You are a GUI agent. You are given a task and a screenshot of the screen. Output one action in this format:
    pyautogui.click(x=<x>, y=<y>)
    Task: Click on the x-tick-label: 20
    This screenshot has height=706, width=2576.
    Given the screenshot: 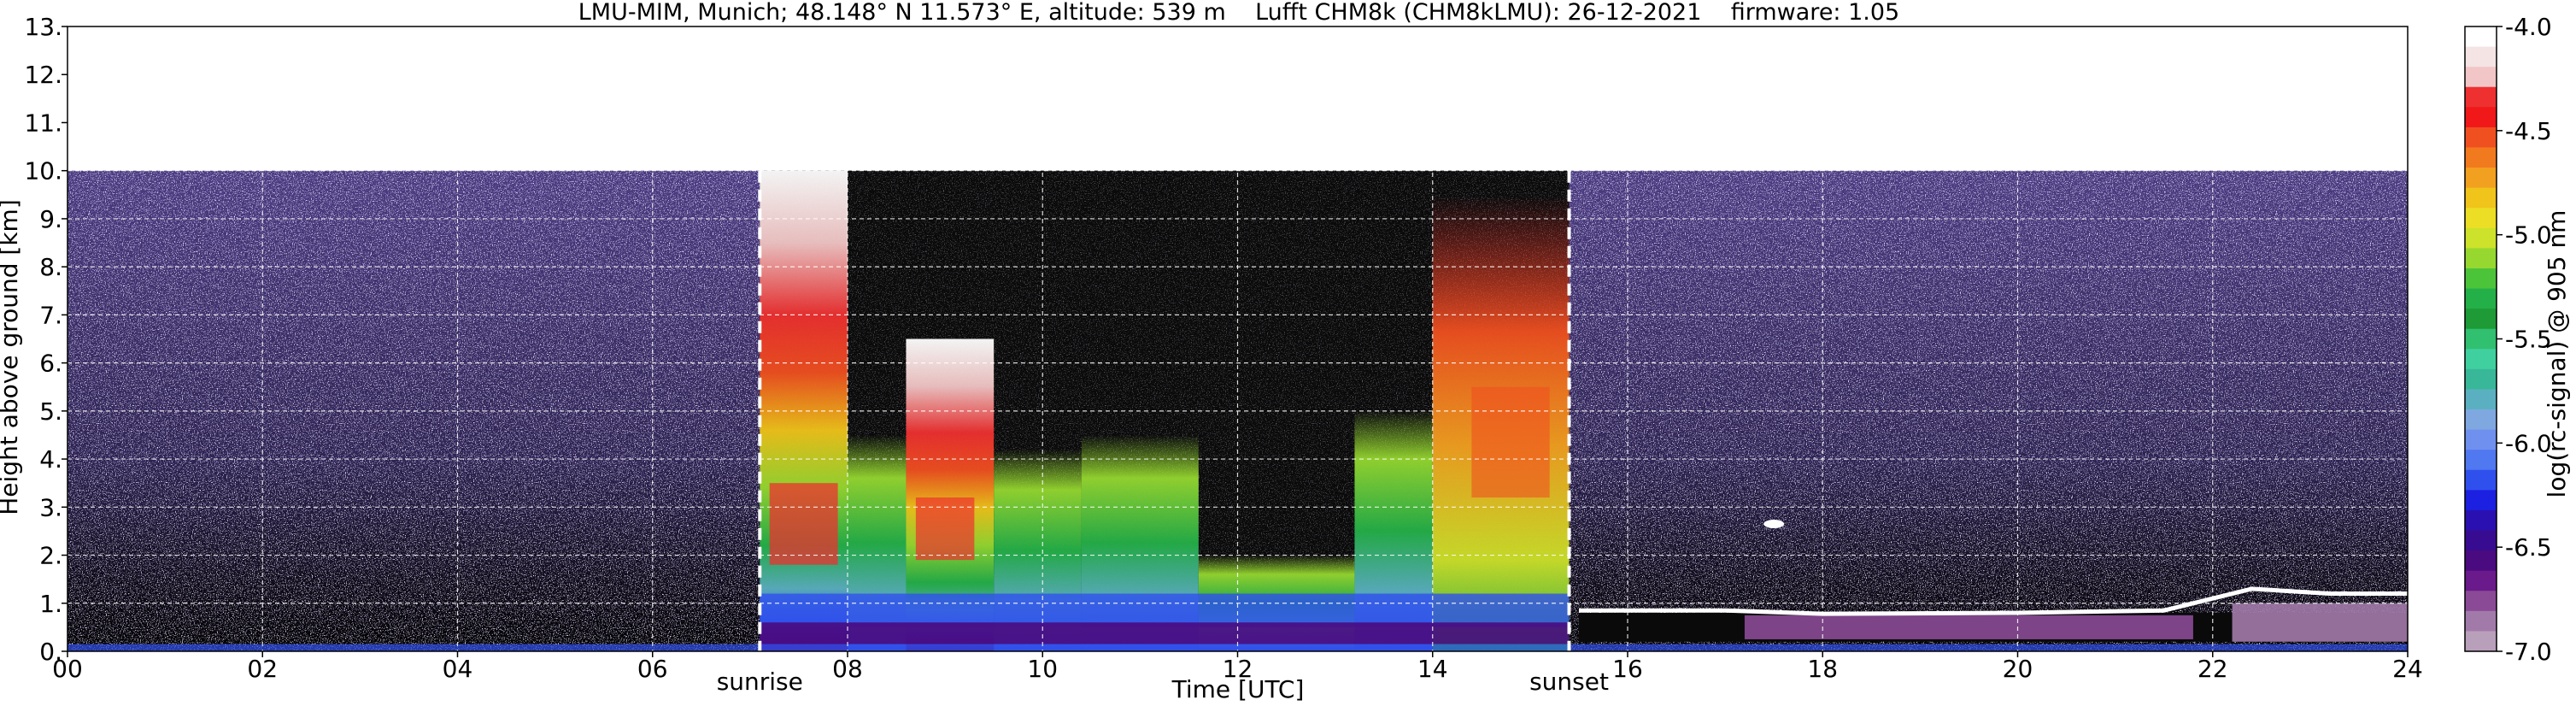 What is the action you would take?
    pyautogui.click(x=2018, y=669)
    